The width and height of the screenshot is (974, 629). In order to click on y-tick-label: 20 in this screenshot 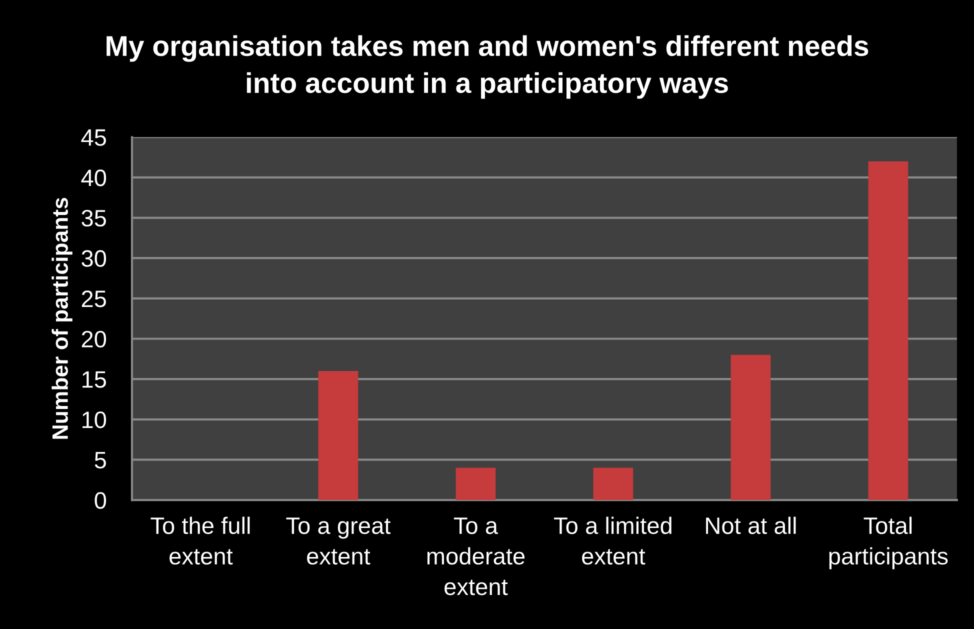, I will do `click(94, 339)`.